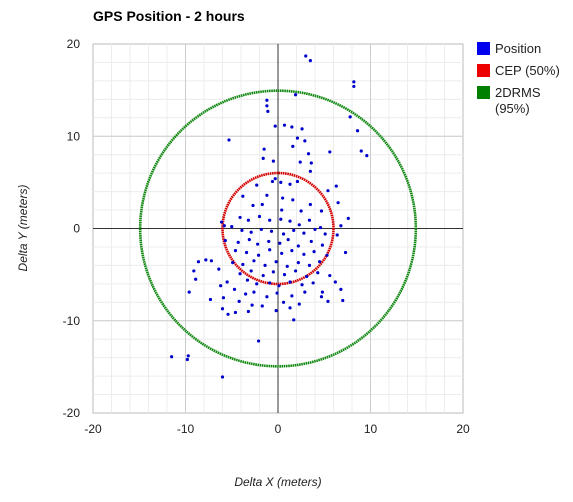  I want to click on x-tick-labels: -20 -10 0 10 20, so click(277, 429).